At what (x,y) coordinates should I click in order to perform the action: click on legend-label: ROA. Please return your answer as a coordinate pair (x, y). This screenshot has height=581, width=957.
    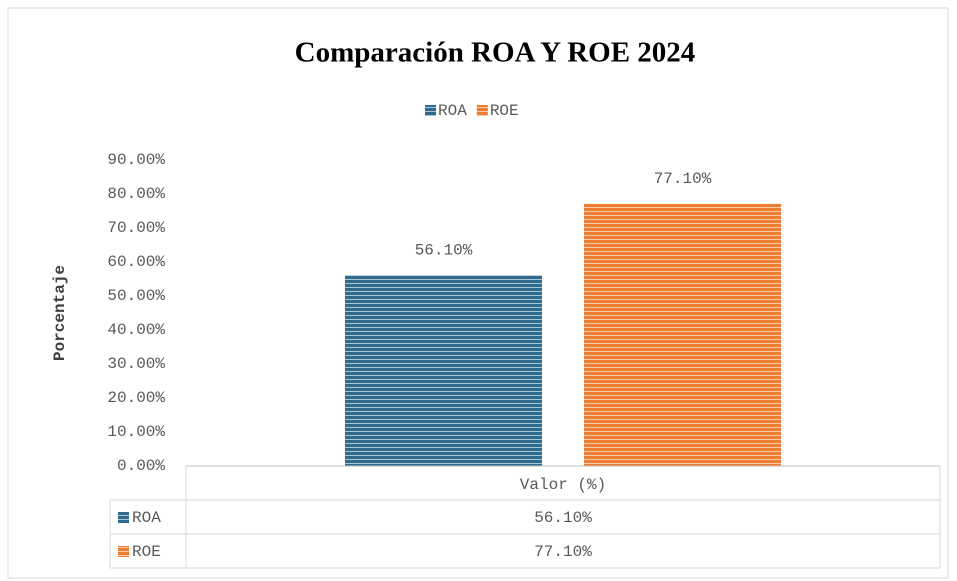
    Looking at the image, I should click on (452, 111).